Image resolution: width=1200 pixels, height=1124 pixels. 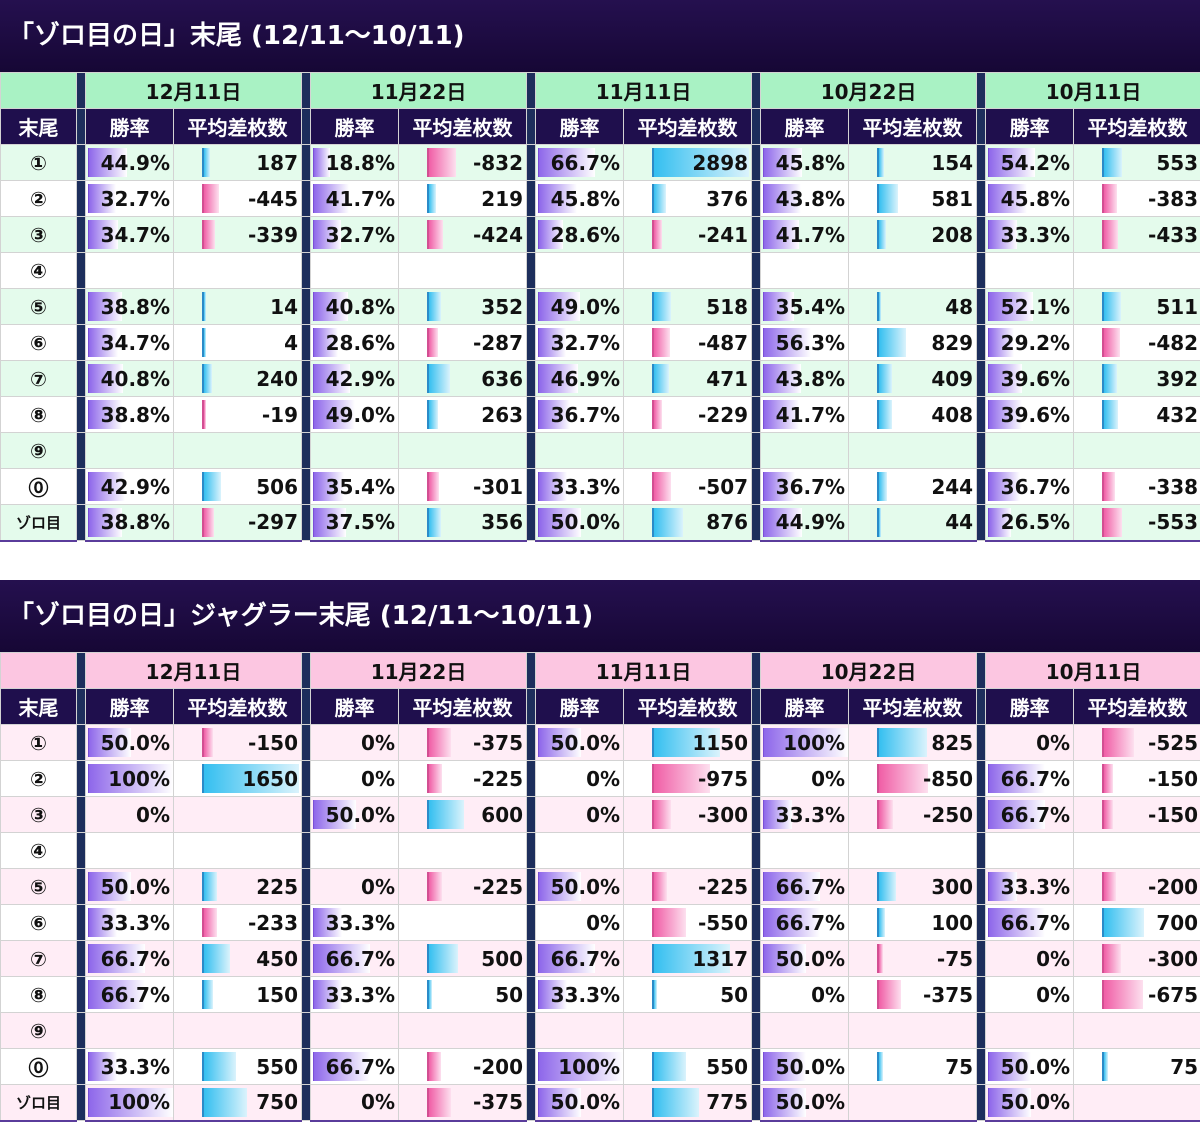 I want to click on avg-diff-cell: -150, so click(x=237, y=742).